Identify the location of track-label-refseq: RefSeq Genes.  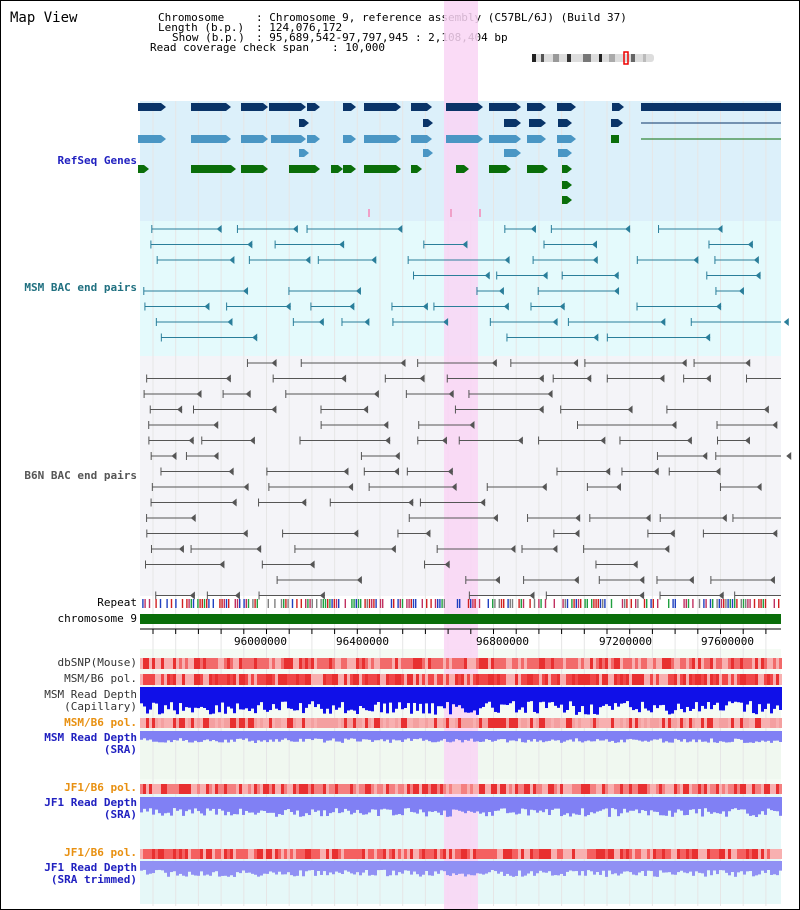
(97, 160).